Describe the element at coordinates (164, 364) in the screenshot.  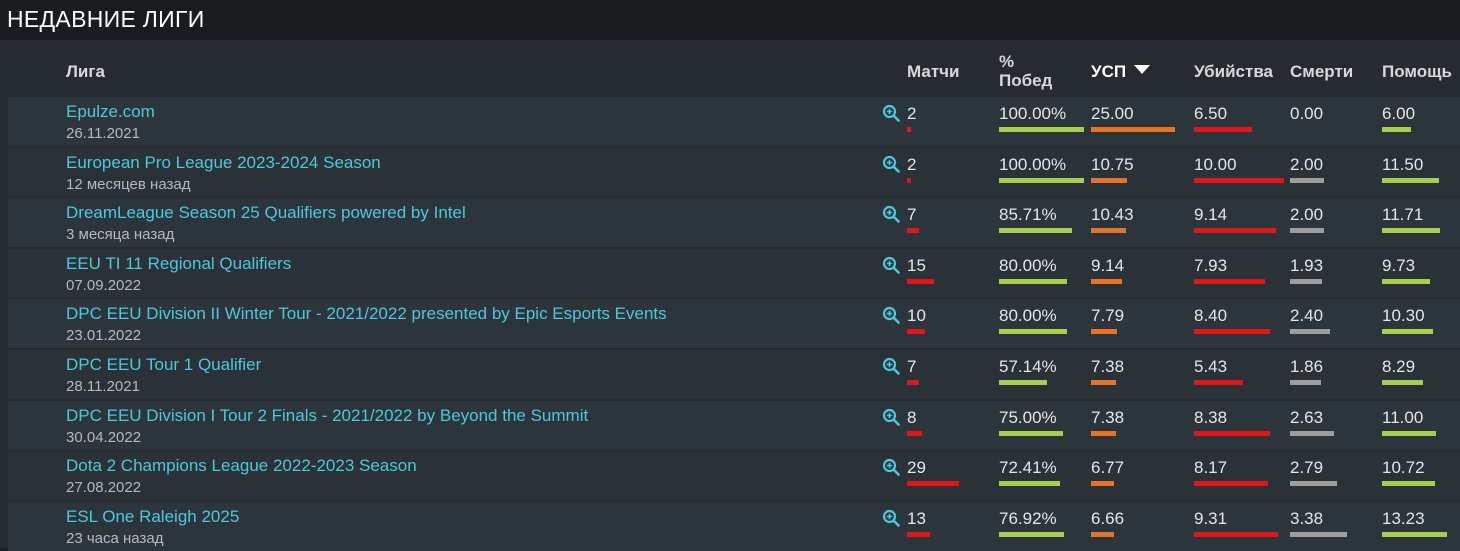
I see `league-name-link: DPC EEU Tour 1 Qualifier` at that location.